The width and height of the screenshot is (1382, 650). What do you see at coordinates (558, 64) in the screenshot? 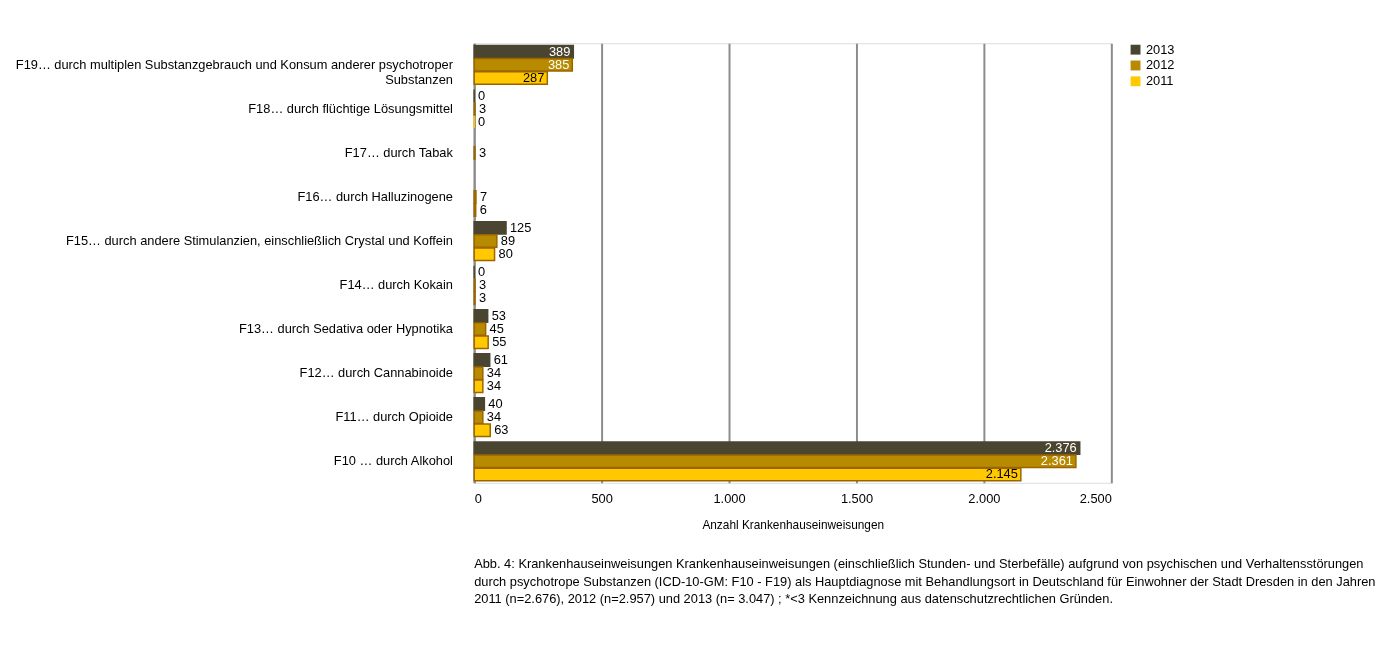
I see `data-label: 385` at bounding box center [558, 64].